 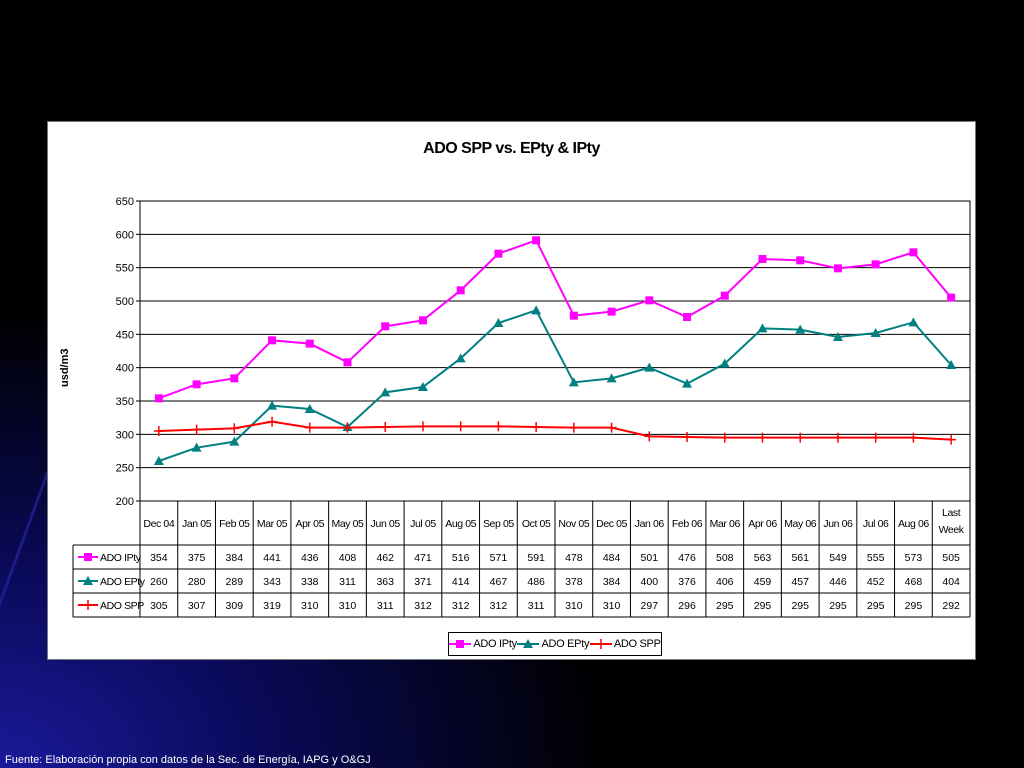 I want to click on row-label: ADO IPty, so click(x=121, y=558).